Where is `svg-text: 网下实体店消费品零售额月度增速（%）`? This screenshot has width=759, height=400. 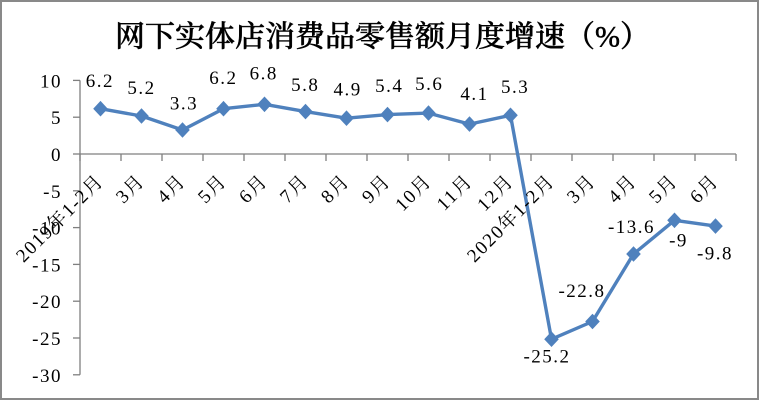 svg-text: 网下实体店消费品零售额月度增速（%） is located at coordinates (382, 37).